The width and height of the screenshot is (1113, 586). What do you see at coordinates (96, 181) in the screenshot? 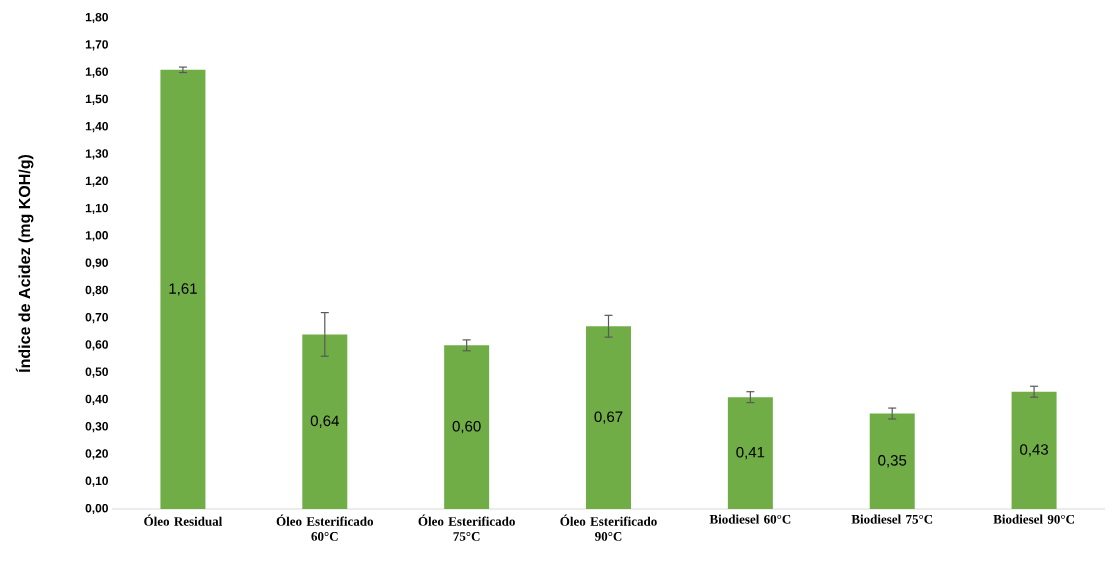
I see `y-tick-label: 1,20` at bounding box center [96, 181].